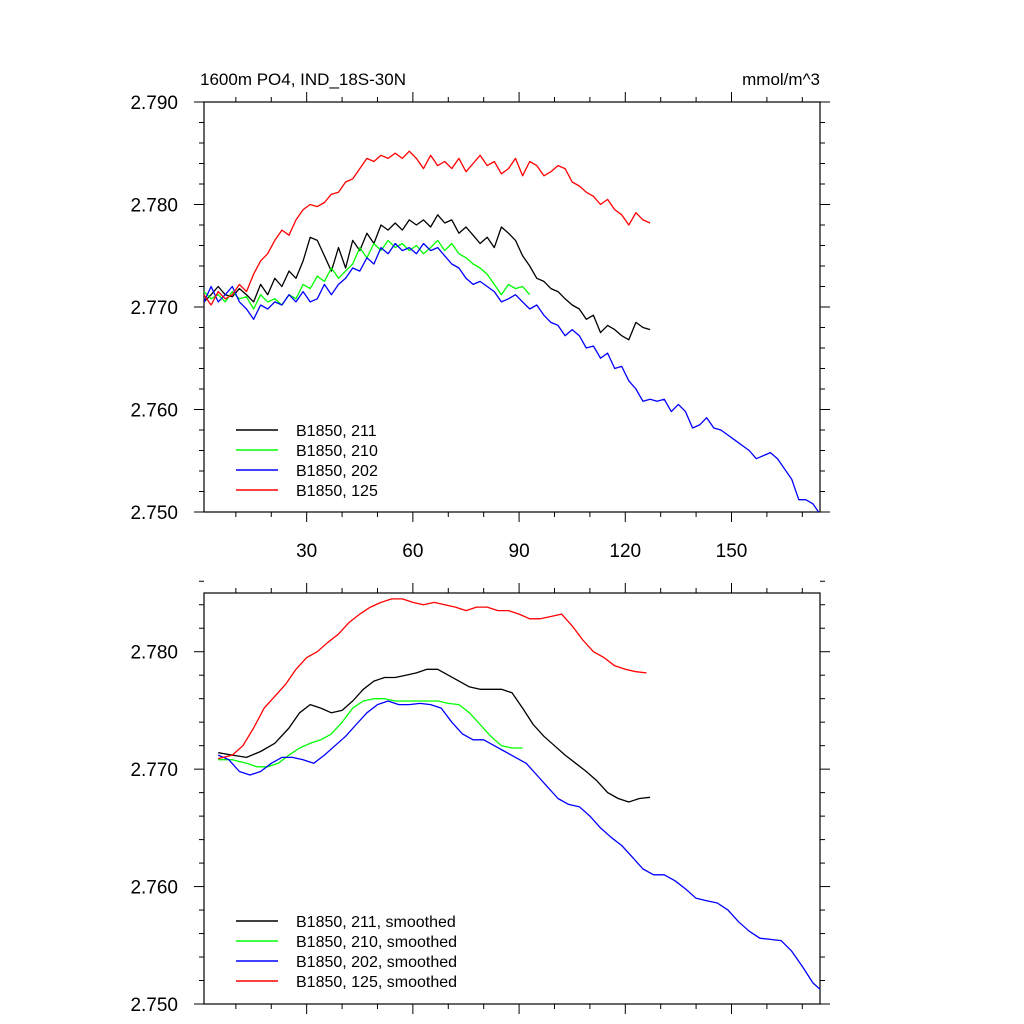 Image resolution: width=1024 pixels, height=1024 pixels. I want to click on legend-label: B1850, 211, smoothed, so click(376, 922).